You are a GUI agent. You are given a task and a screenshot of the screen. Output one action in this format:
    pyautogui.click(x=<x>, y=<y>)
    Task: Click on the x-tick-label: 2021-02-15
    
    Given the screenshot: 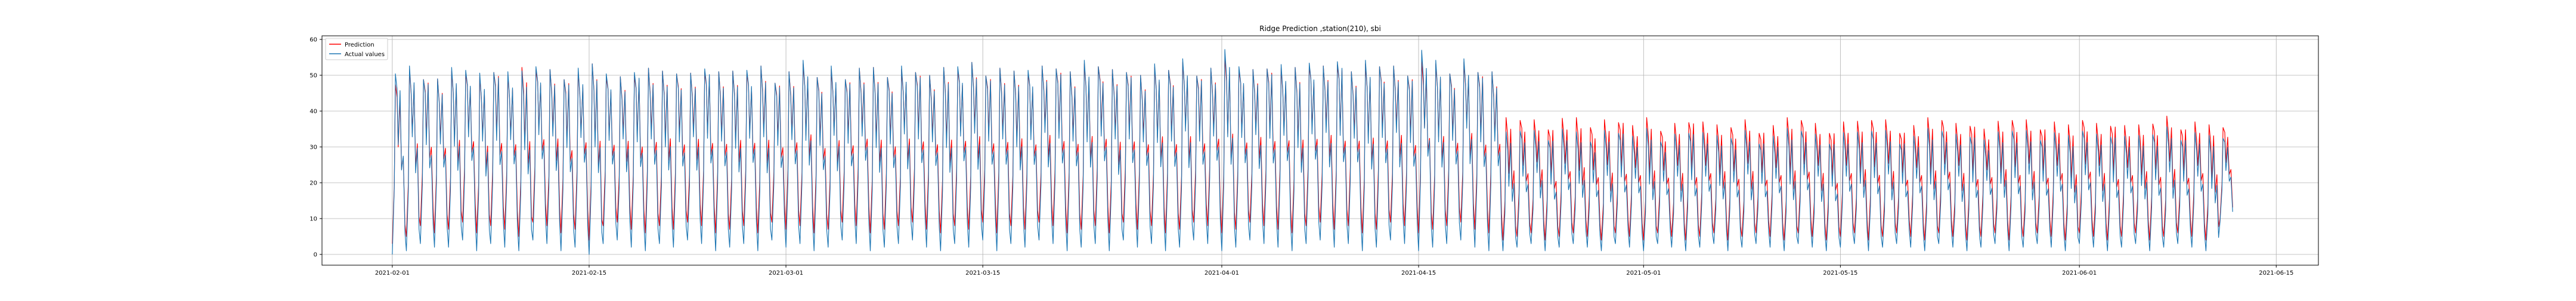 What is the action you would take?
    pyautogui.click(x=589, y=273)
    